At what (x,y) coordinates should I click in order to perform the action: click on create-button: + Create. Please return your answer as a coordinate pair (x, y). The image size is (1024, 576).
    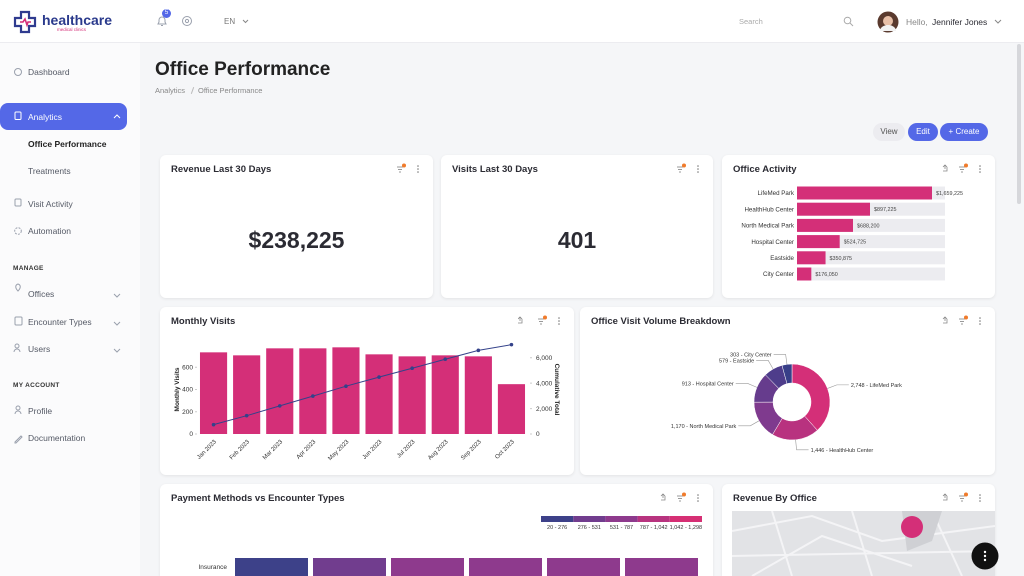
    Looking at the image, I should click on (964, 132).